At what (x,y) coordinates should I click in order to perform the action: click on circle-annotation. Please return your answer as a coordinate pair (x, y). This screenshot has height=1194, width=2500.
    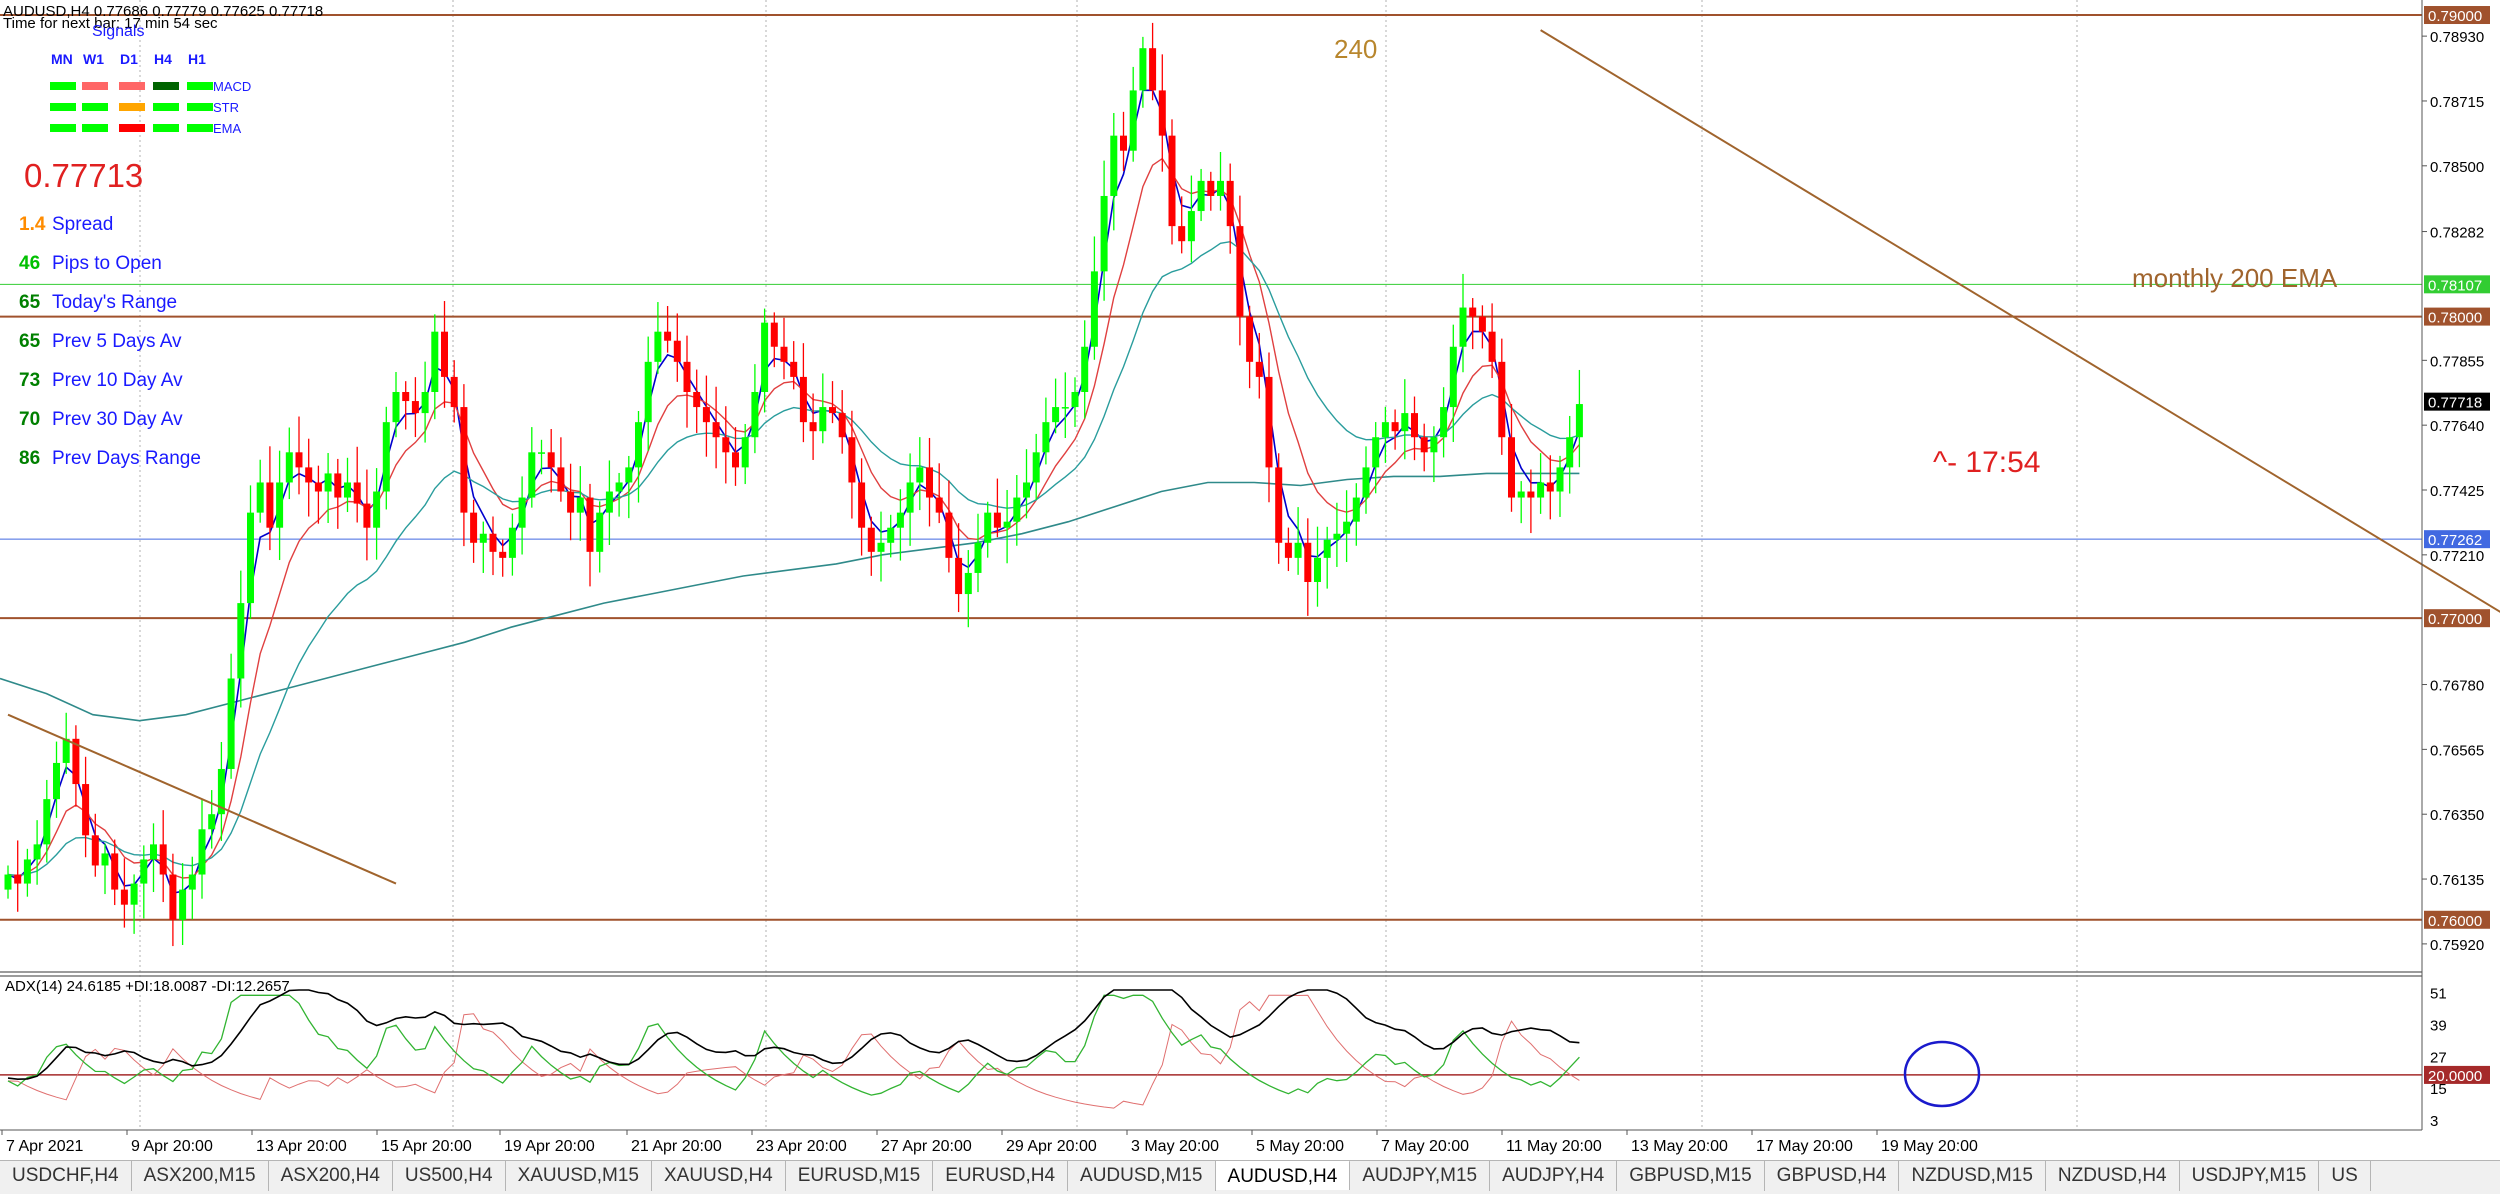
    Looking at the image, I should click on (1942, 1074).